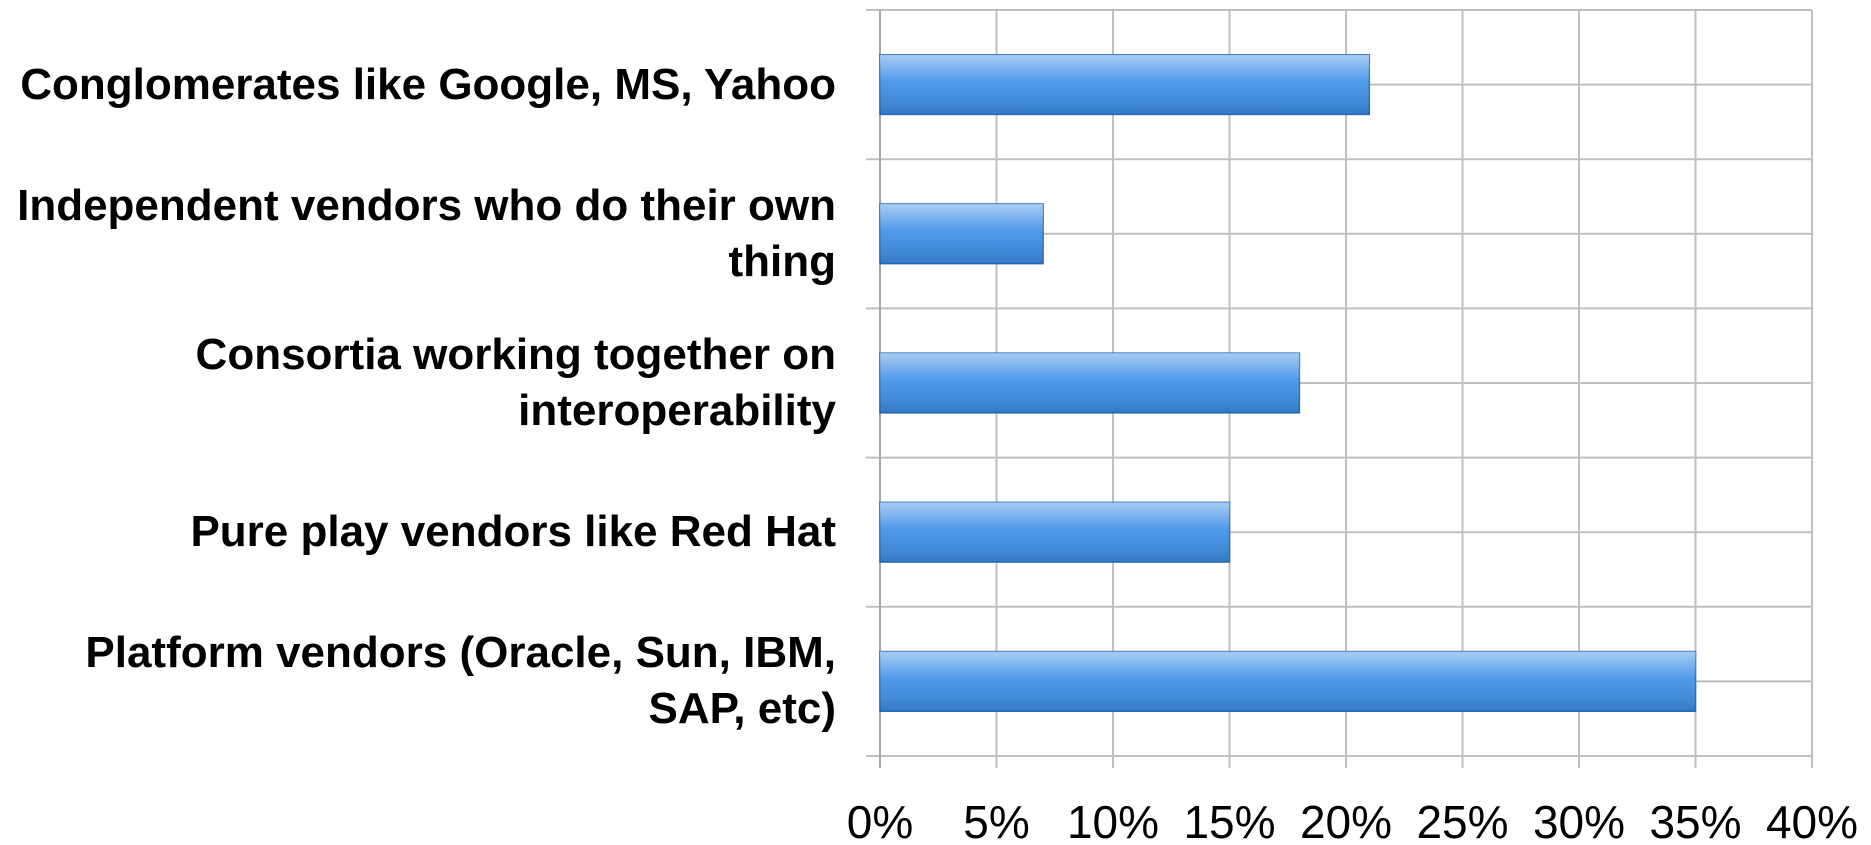 This screenshot has height=845, width=1871. What do you see at coordinates (513, 532) in the screenshot?
I see `y-tick-label: Pure play vendors like Red Hat` at bounding box center [513, 532].